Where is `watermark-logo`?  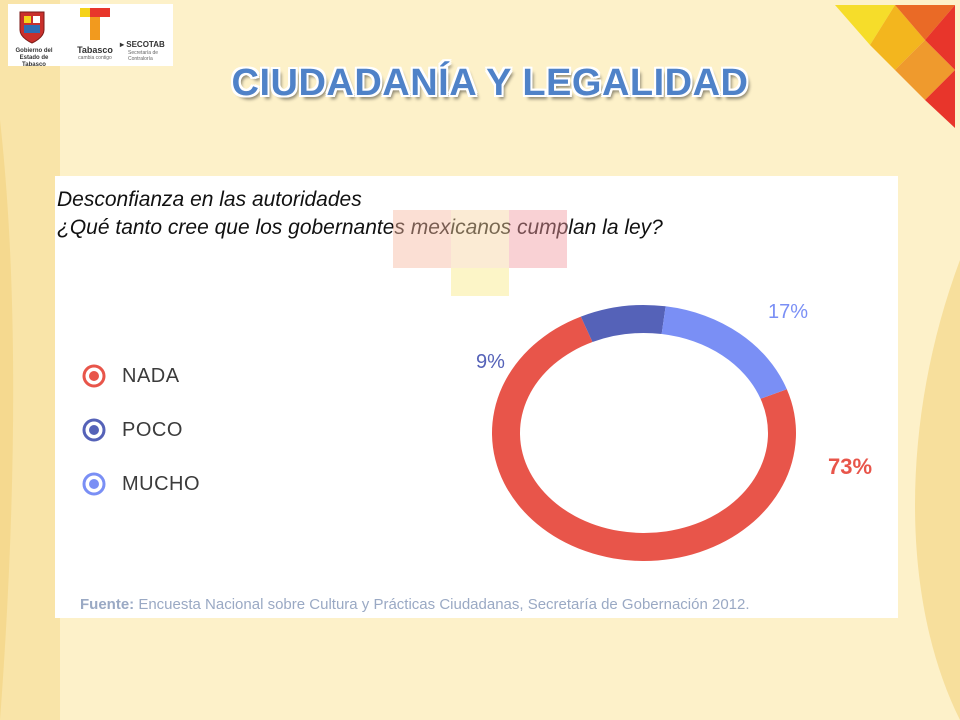 watermark-logo is located at coordinates (480, 253).